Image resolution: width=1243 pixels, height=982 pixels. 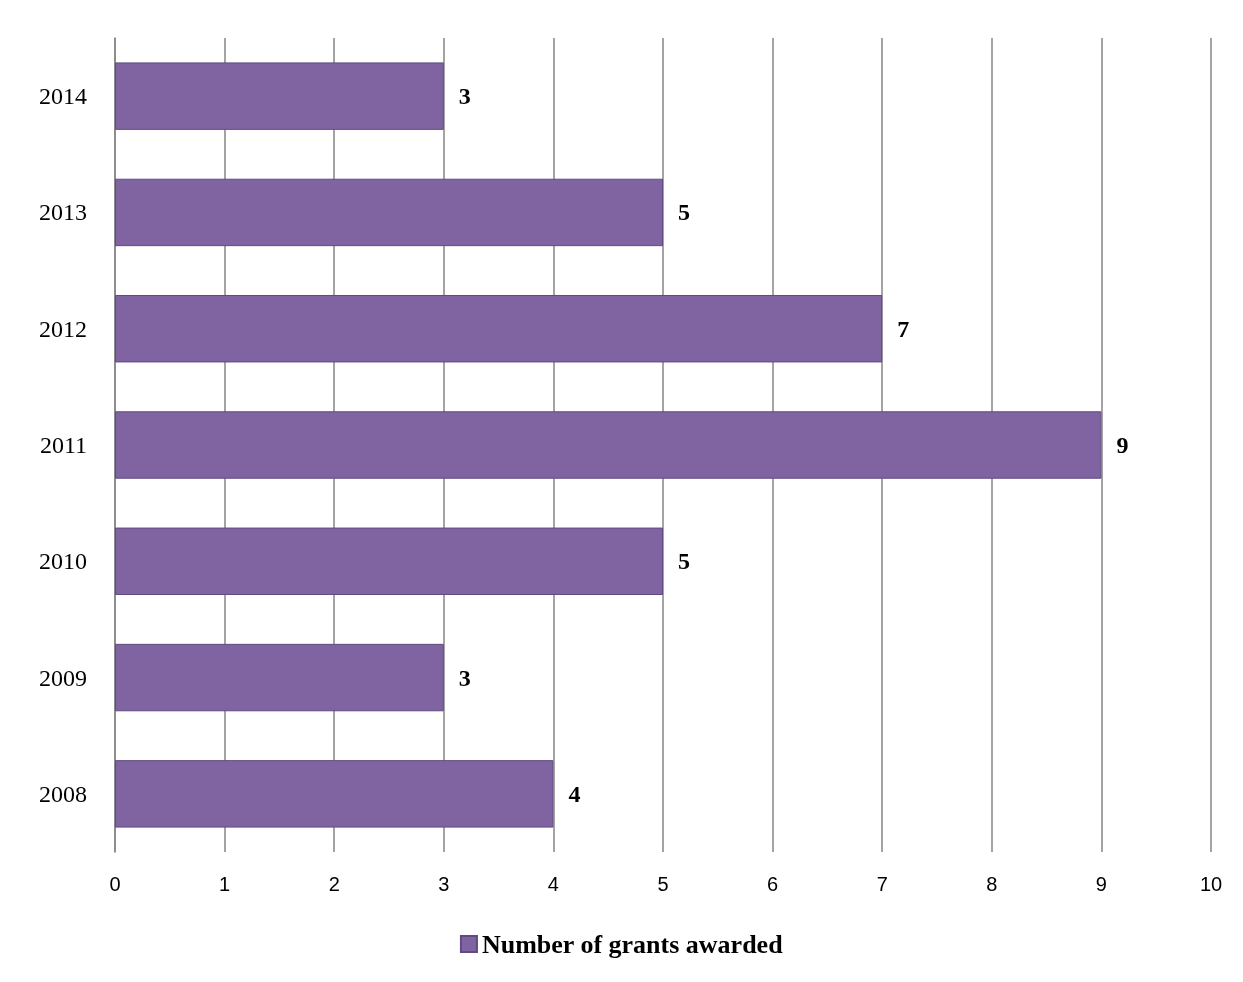 I want to click on y-tick-label: 2008, so click(x=63, y=793).